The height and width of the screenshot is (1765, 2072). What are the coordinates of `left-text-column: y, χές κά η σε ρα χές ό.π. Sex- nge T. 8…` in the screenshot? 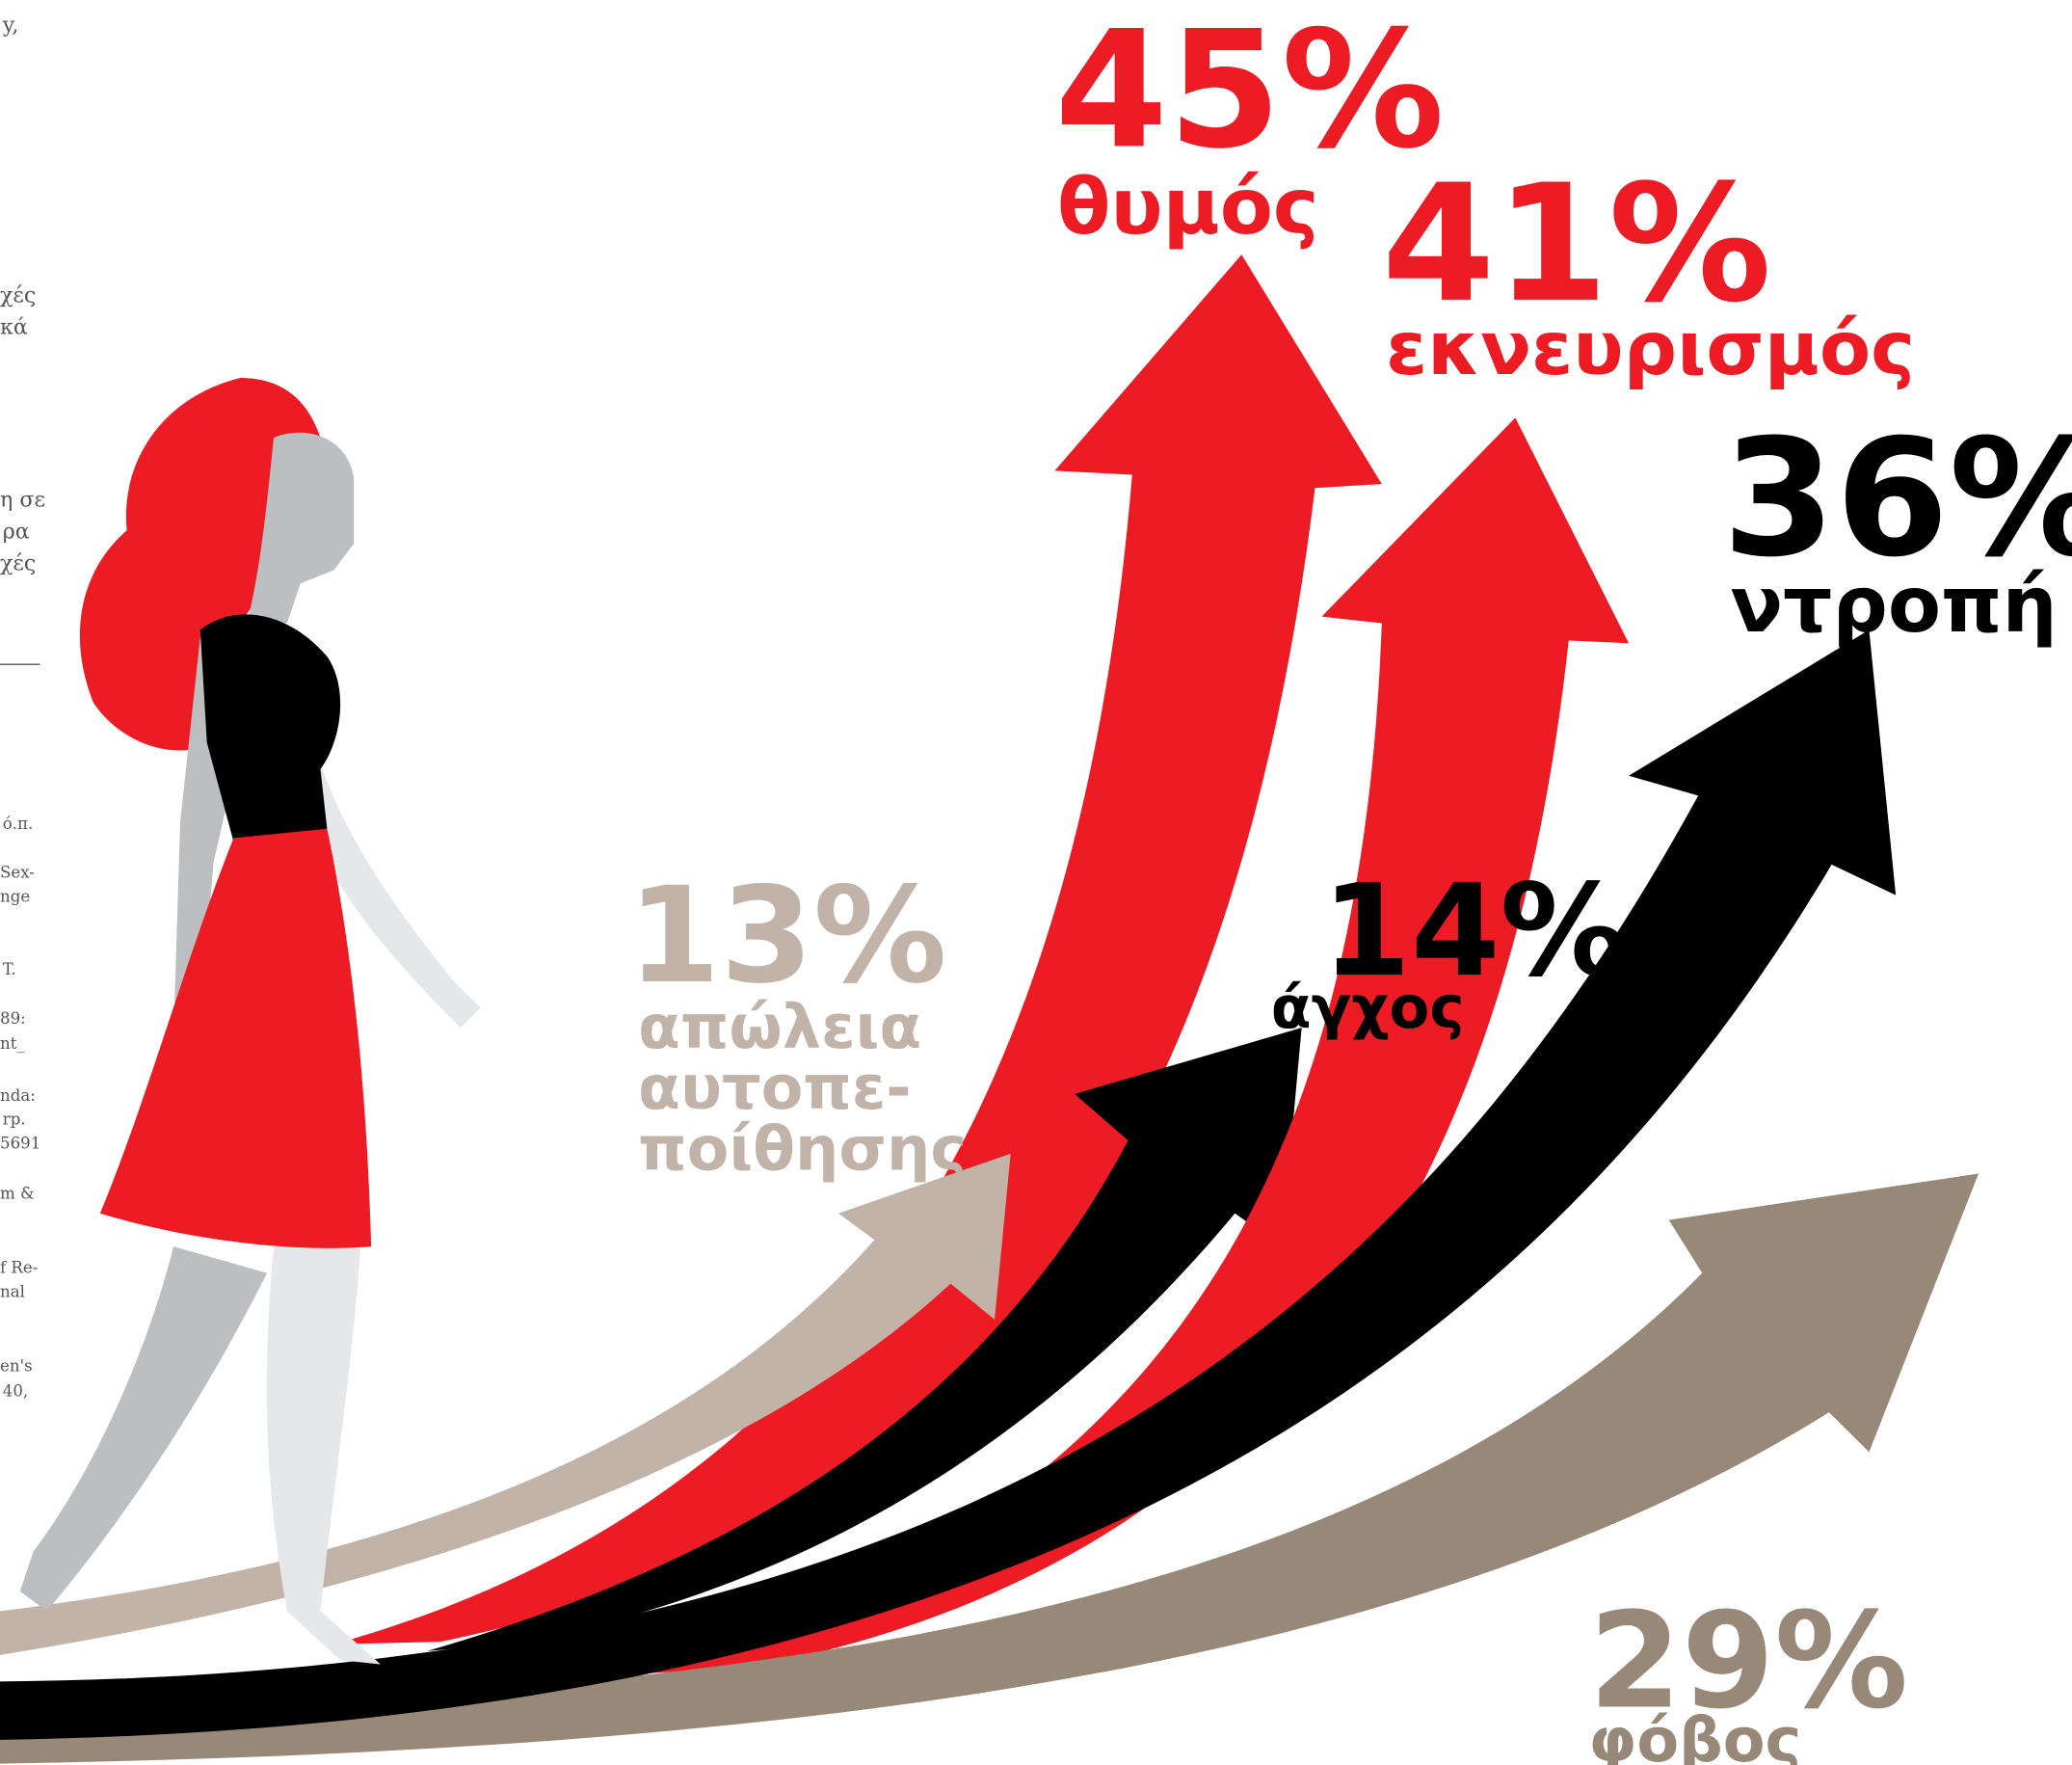 It's located at (22, 707).